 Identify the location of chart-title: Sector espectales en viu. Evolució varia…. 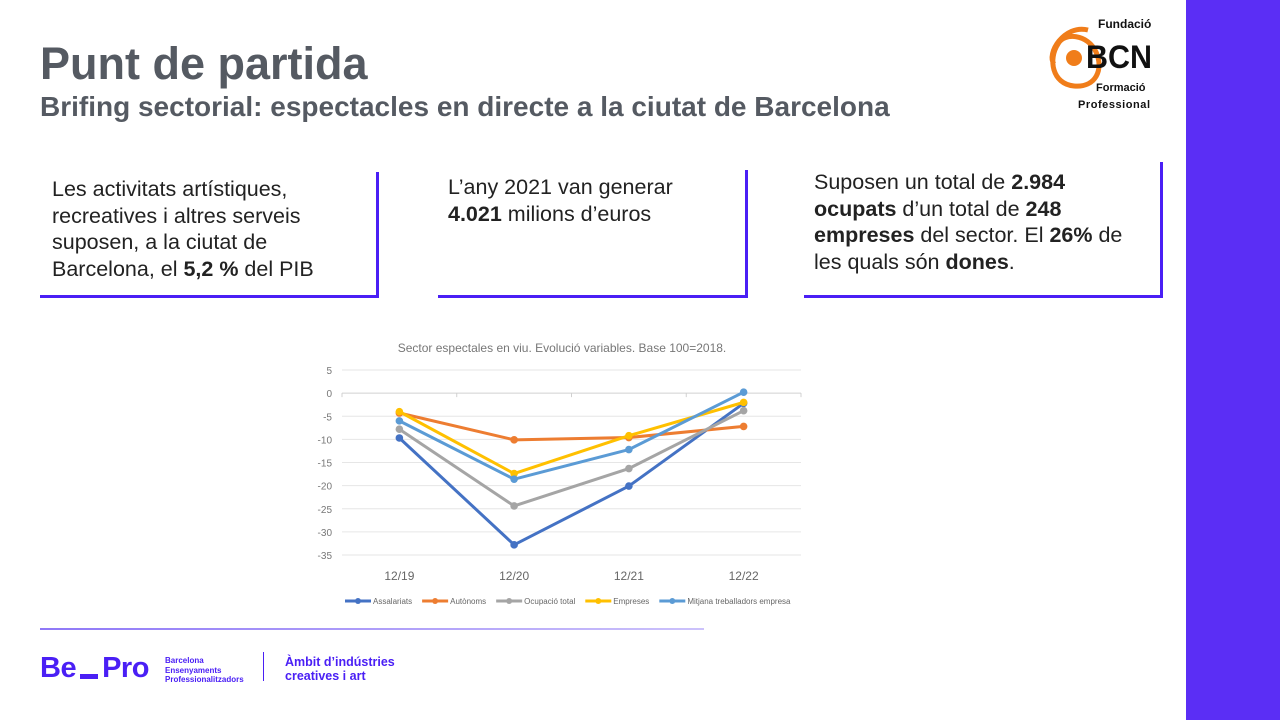
(562, 348).